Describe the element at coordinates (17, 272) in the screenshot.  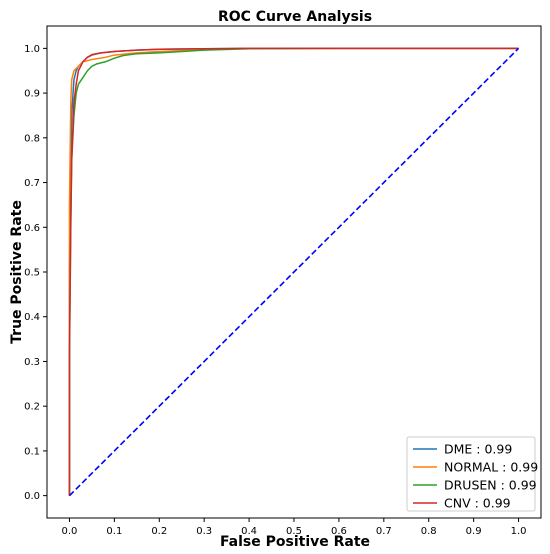
I see `y-axis-title: True Positive Rate` at that location.